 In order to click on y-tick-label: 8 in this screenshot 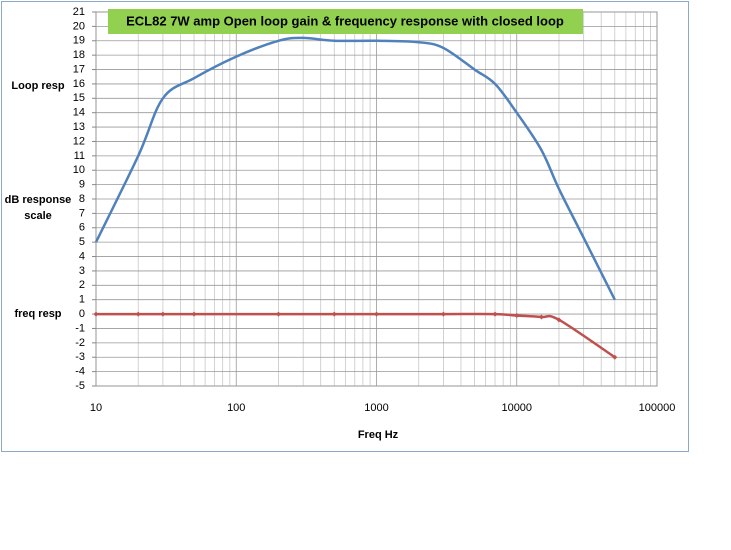, I will do `click(82, 199)`.